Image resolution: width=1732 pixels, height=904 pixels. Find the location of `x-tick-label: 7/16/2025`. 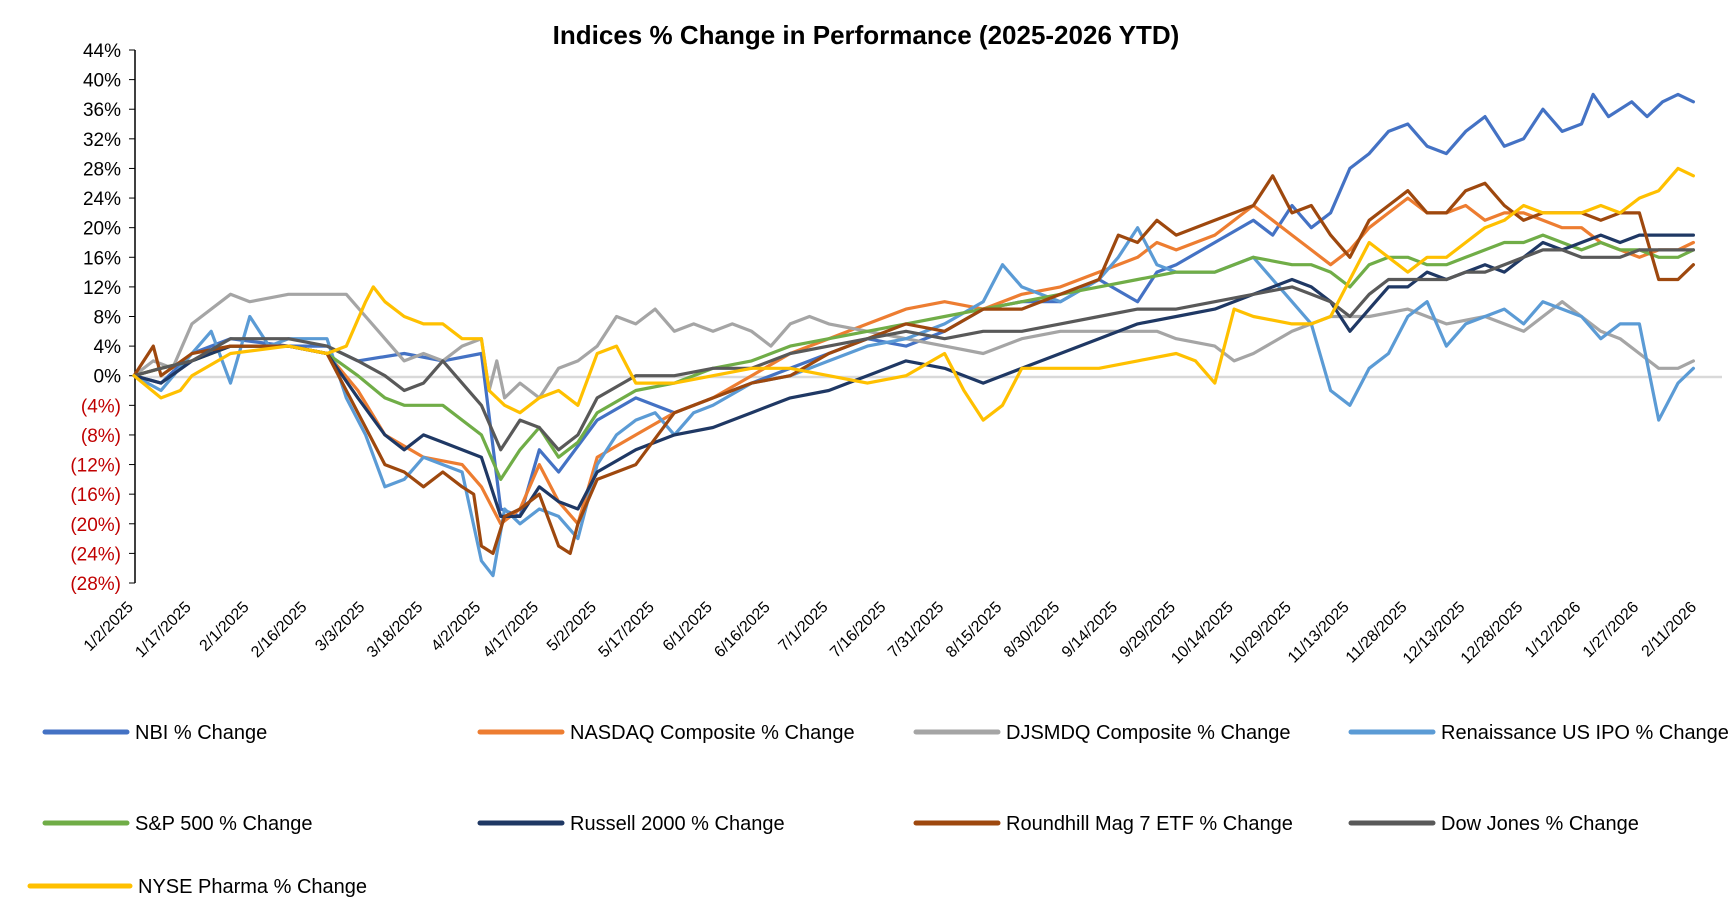

x-tick-label: 7/16/2025 is located at coordinates (858, 630).